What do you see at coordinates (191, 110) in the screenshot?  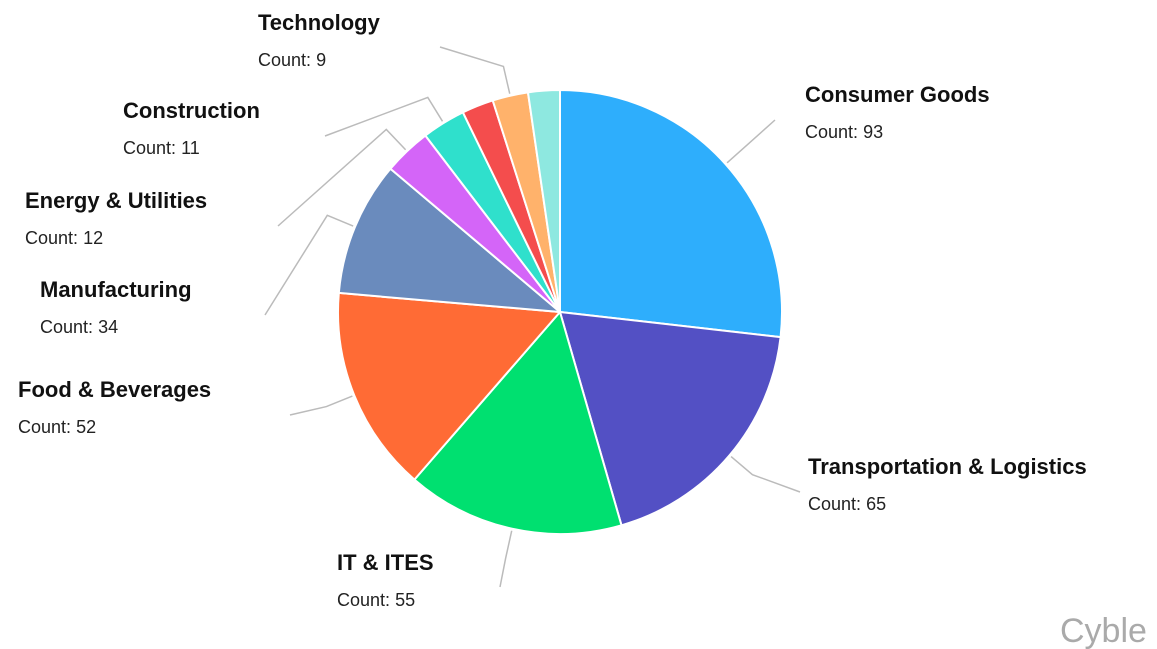 I see `category-label: Construction` at bounding box center [191, 110].